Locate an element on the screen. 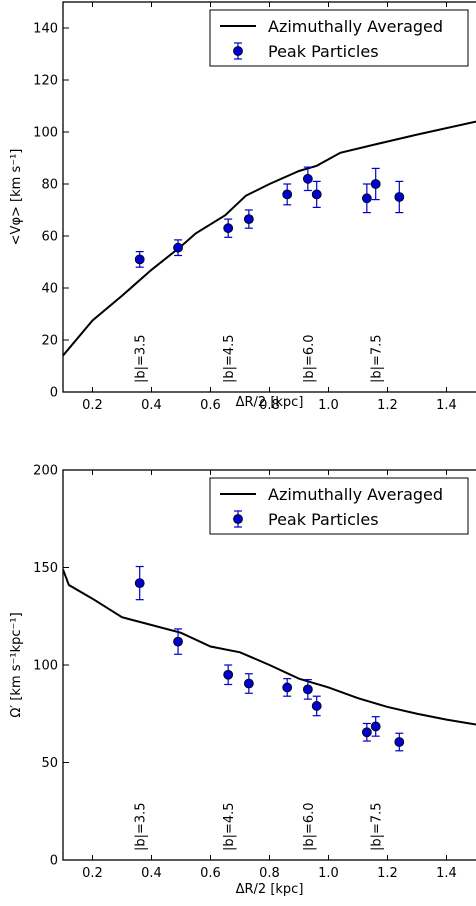 This screenshot has height=906, width=476. y-tick-label: 150 is located at coordinates (45, 568).